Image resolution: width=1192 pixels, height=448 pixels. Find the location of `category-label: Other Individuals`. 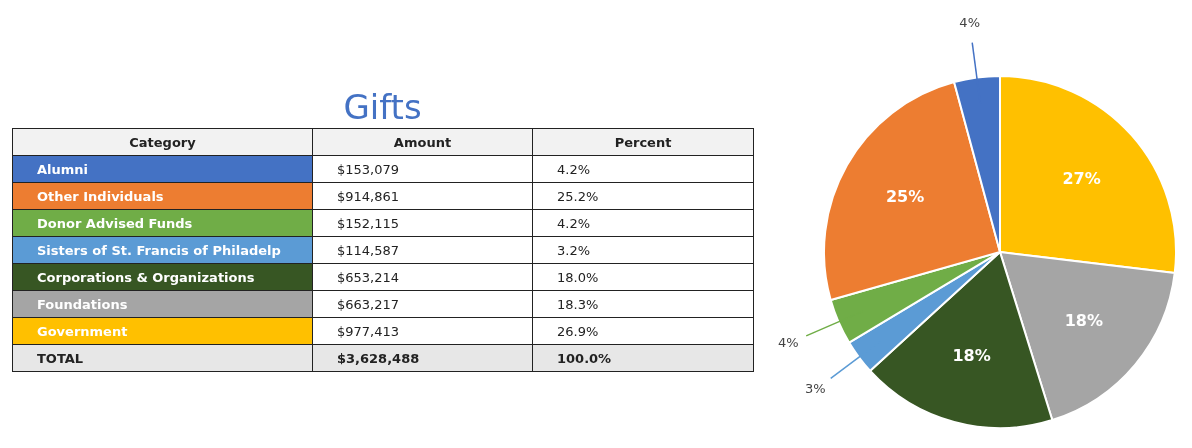

category-label: Other Individuals is located at coordinates (100, 196).